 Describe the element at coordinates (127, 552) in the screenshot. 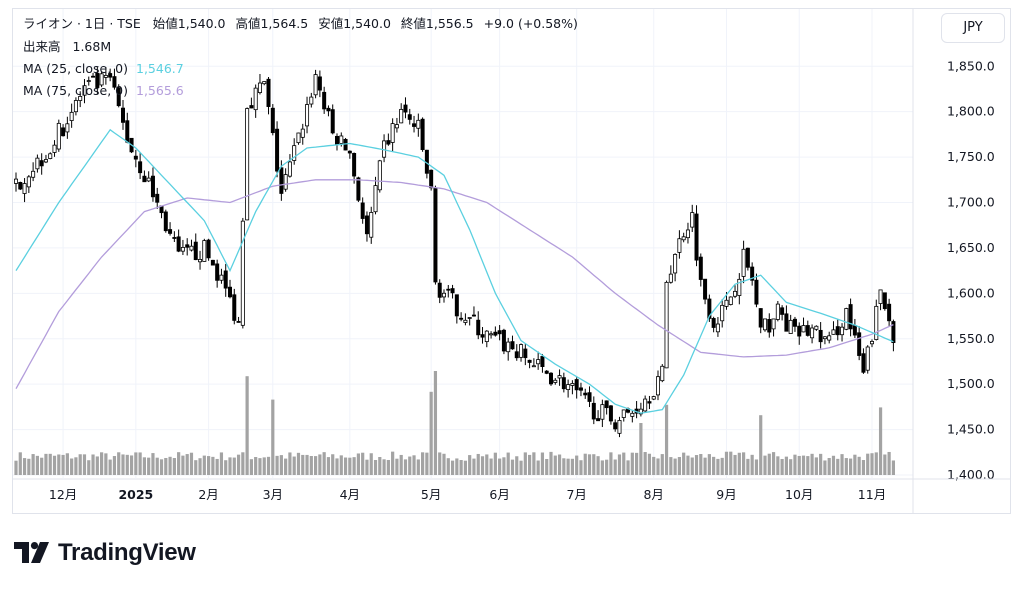

I see `tradingview-logo-text: TradingView` at that location.